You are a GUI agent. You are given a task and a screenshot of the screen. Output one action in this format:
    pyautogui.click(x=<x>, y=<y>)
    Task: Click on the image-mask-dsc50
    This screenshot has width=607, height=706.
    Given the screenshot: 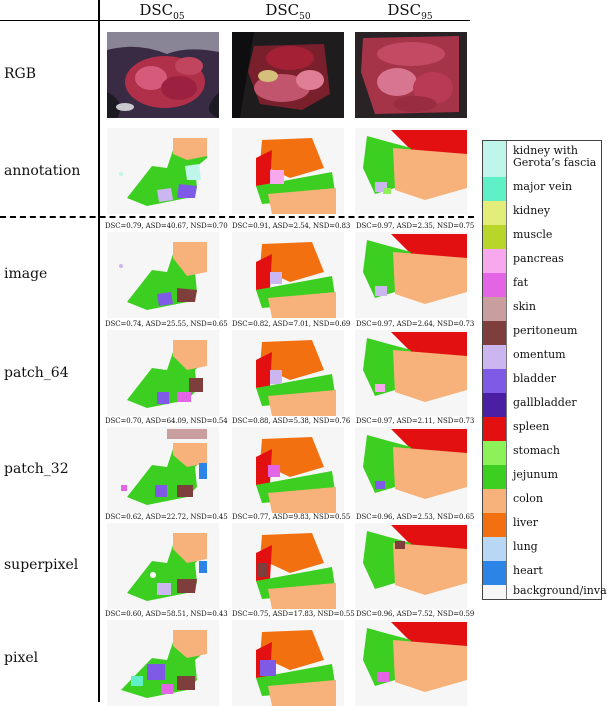 What is the action you would take?
    pyautogui.click(x=288, y=275)
    